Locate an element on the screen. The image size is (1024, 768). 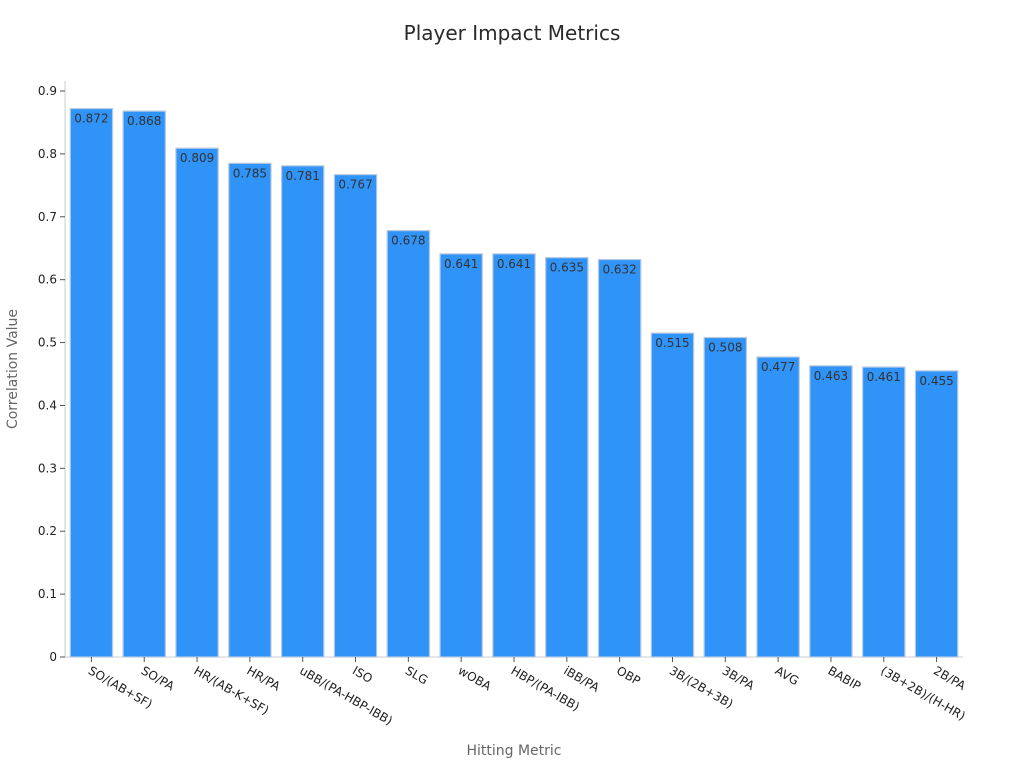
chart-title: Player Impact Metrics is located at coordinates (512, 33).